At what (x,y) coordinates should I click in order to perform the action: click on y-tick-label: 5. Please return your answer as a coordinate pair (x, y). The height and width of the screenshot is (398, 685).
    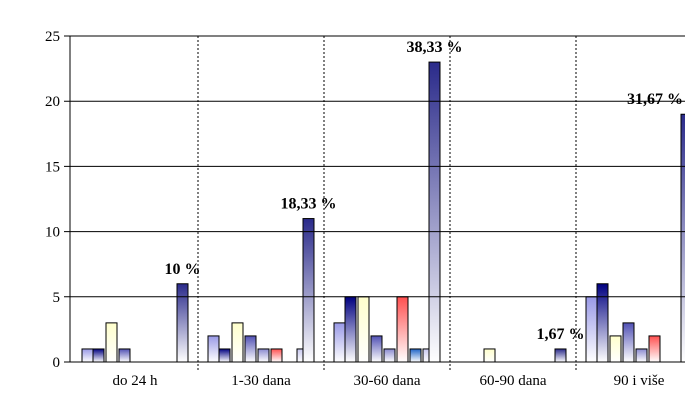
    Looking at the image, I should click on (57, 298).